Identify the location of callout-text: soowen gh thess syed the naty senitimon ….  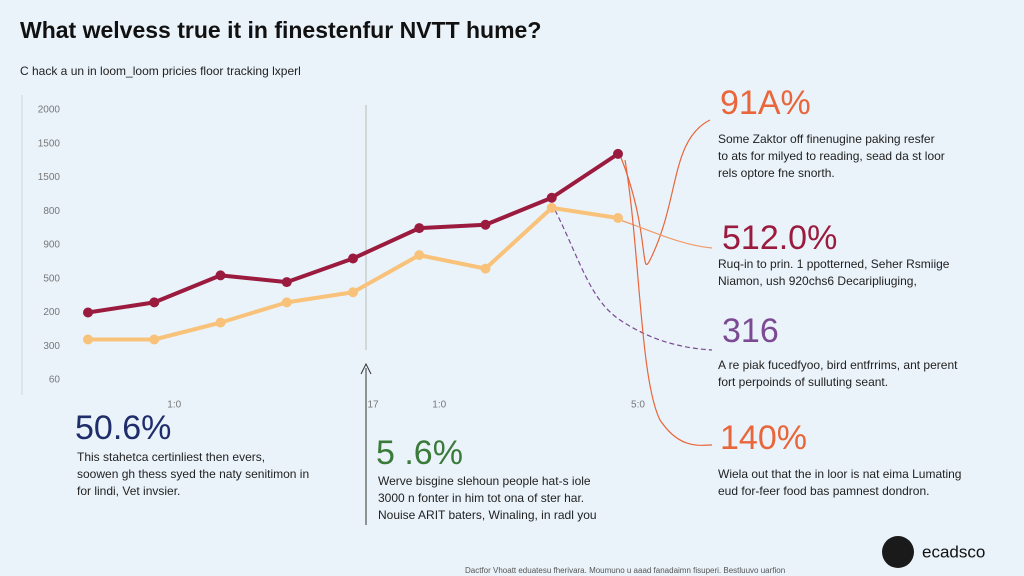
(193, 474).